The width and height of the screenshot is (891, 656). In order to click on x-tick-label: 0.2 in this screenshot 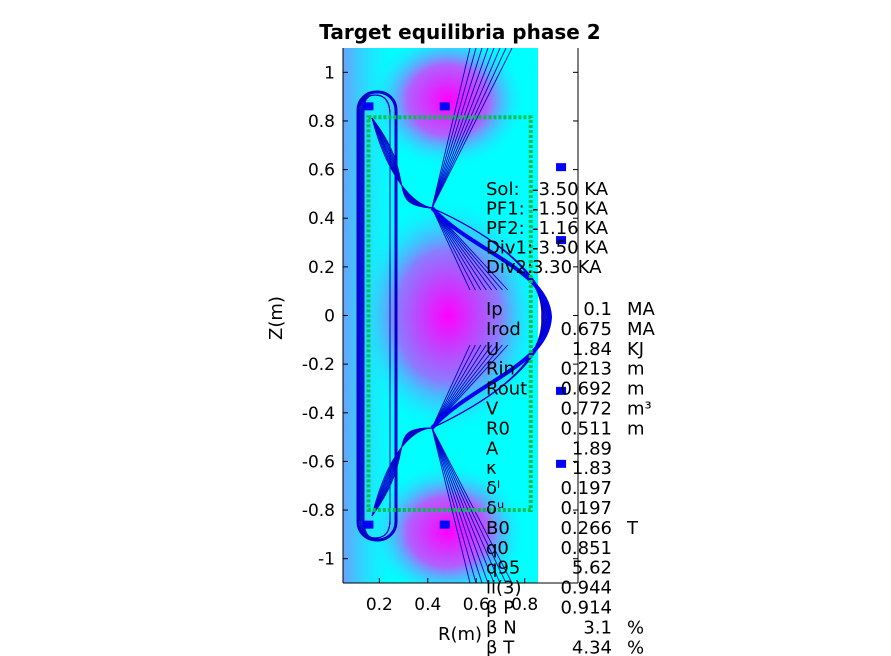, I will do `click(379, 605)`.